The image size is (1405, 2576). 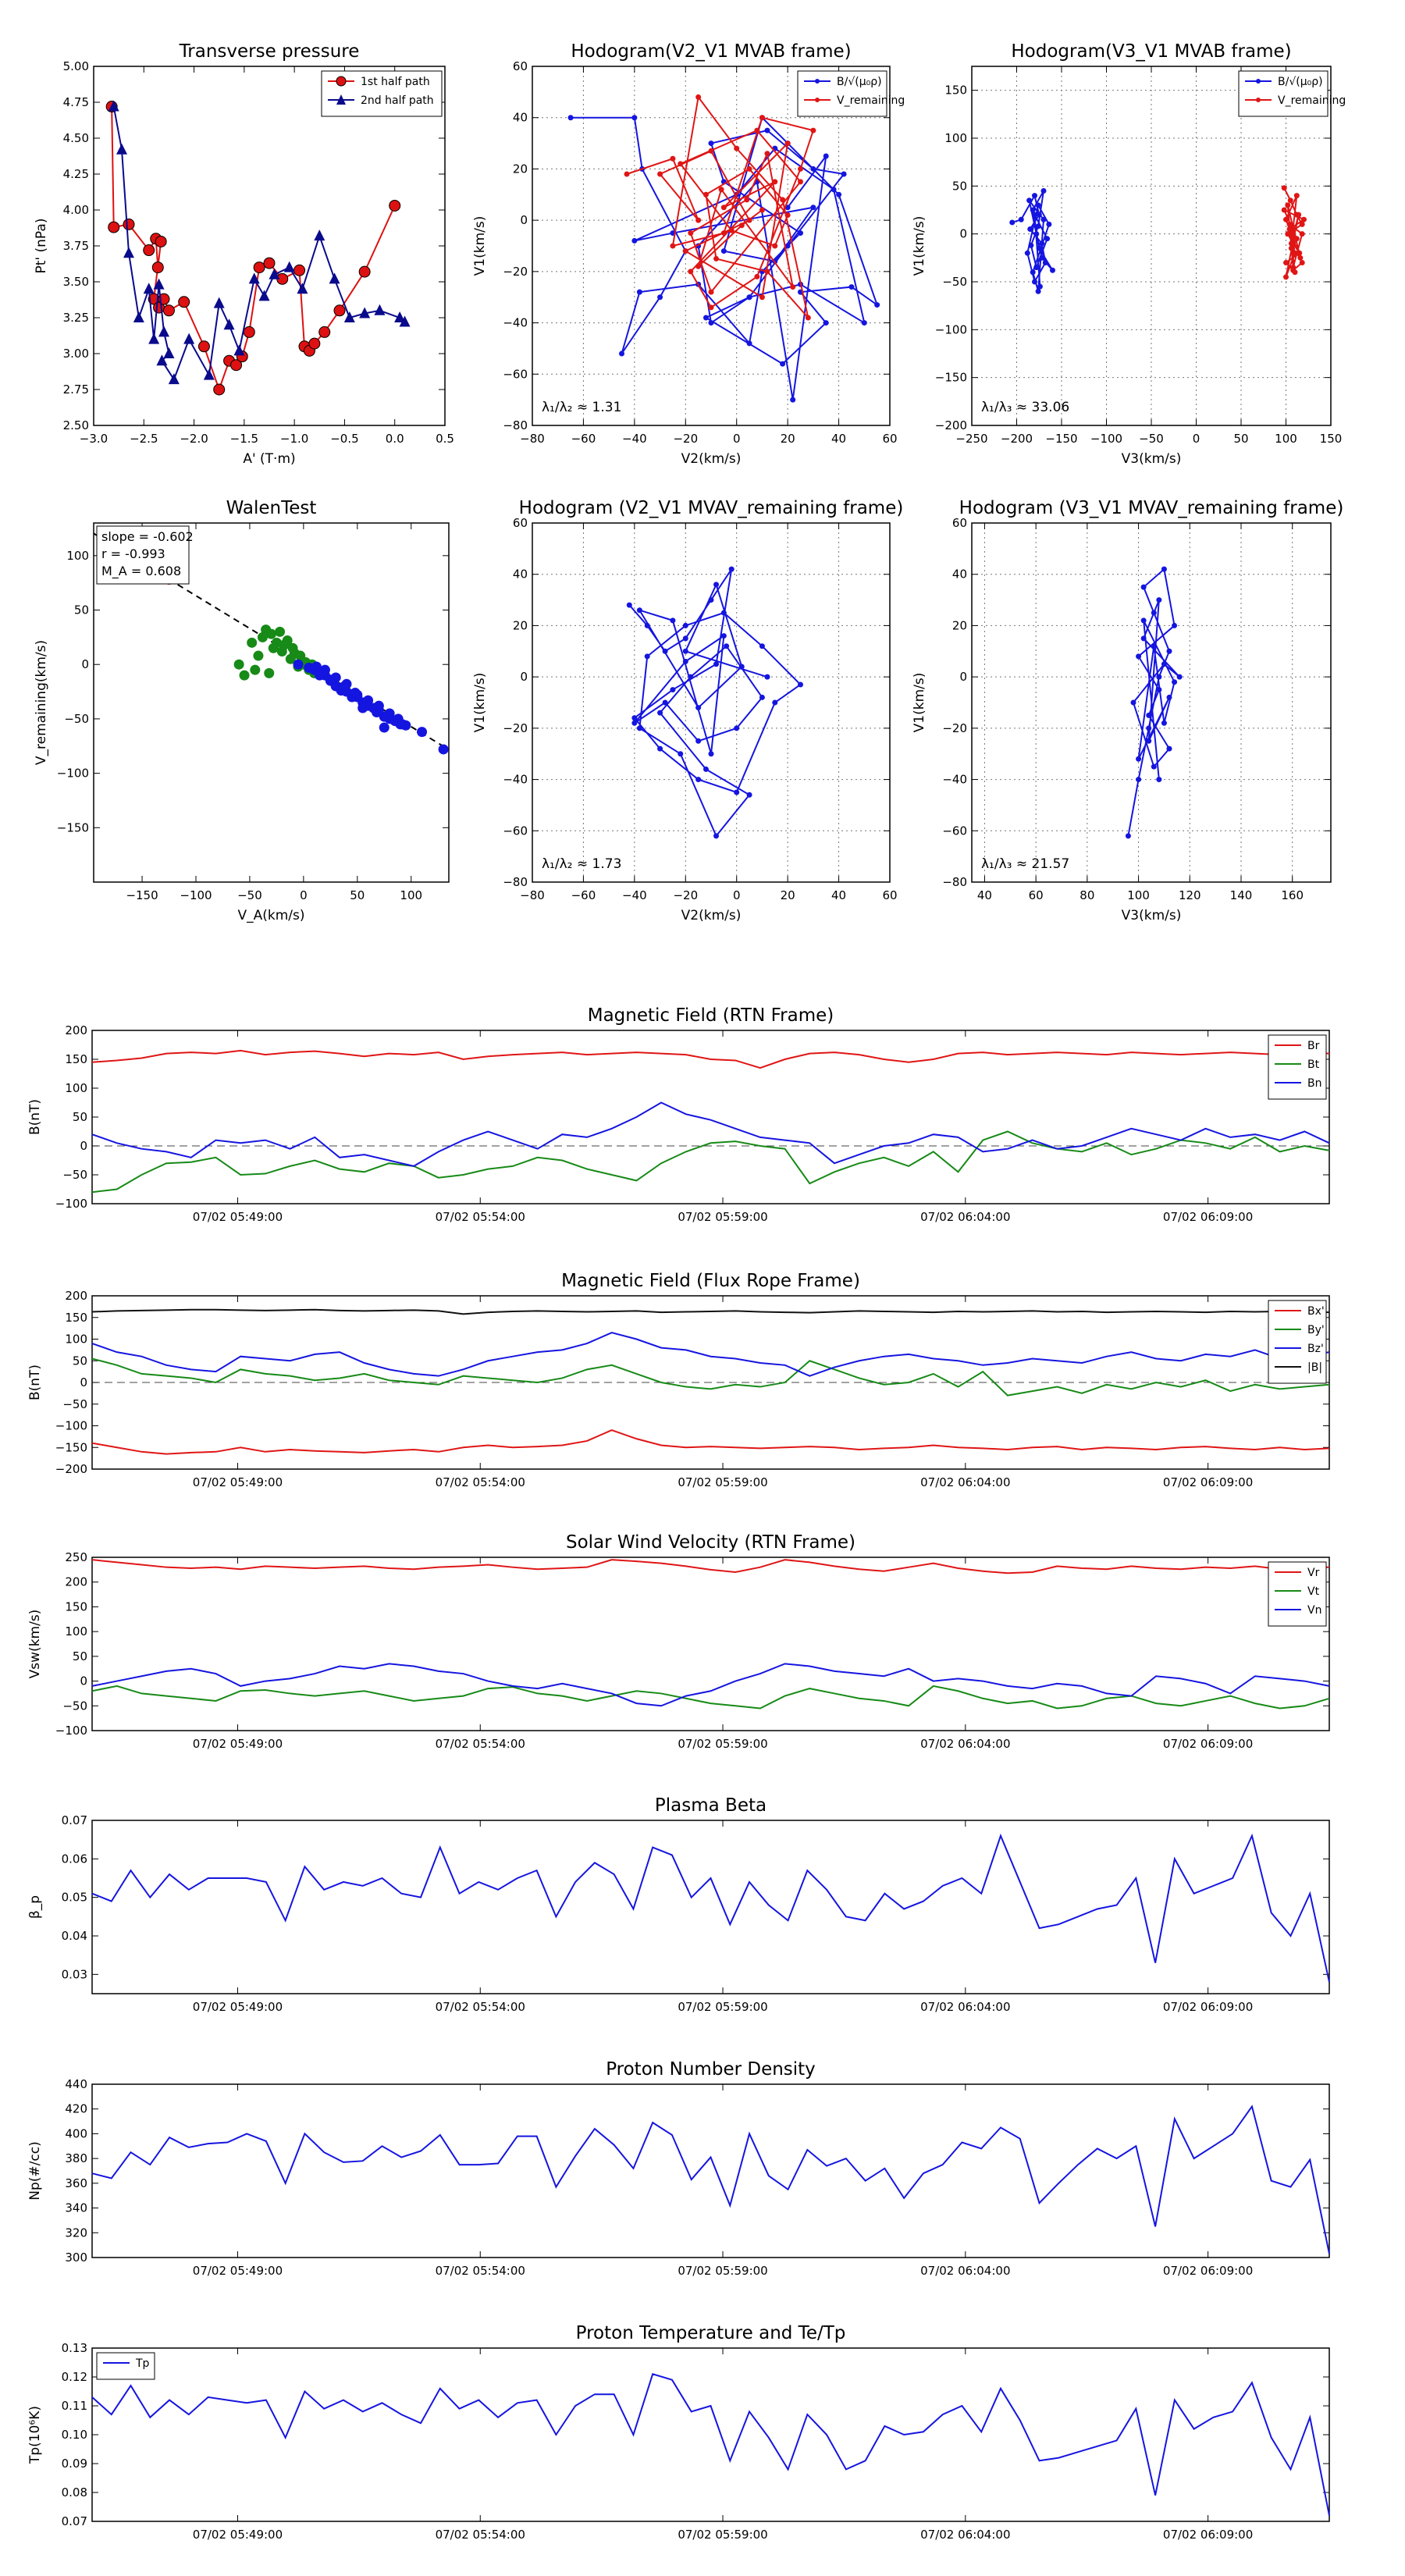 I want to click on walen-xtick-label: 0, so click(x=304, y=895).